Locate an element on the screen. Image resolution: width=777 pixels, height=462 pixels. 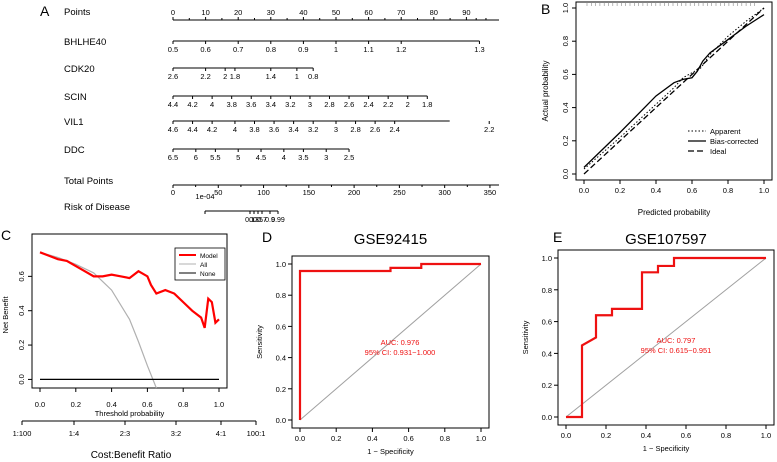
covariate-axis-tick-label: 4 is located at coordinates (284, 157).